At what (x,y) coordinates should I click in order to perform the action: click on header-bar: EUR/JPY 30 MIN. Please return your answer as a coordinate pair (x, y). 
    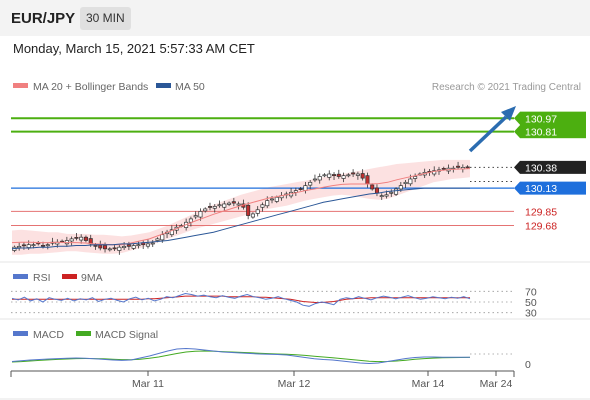
    Looking at the image, I should click on (295, 18).